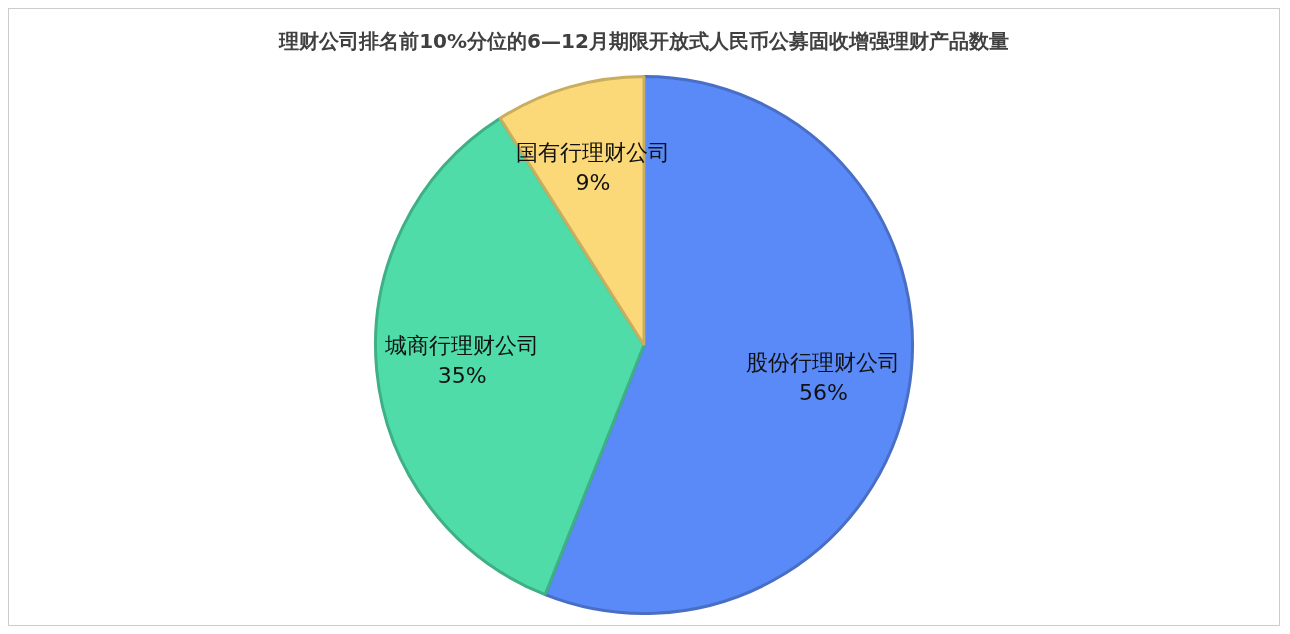  Describe the element at coordinates (823, 362) in the screenshot. I see `slice-label: 股份行理财公司` at that location.